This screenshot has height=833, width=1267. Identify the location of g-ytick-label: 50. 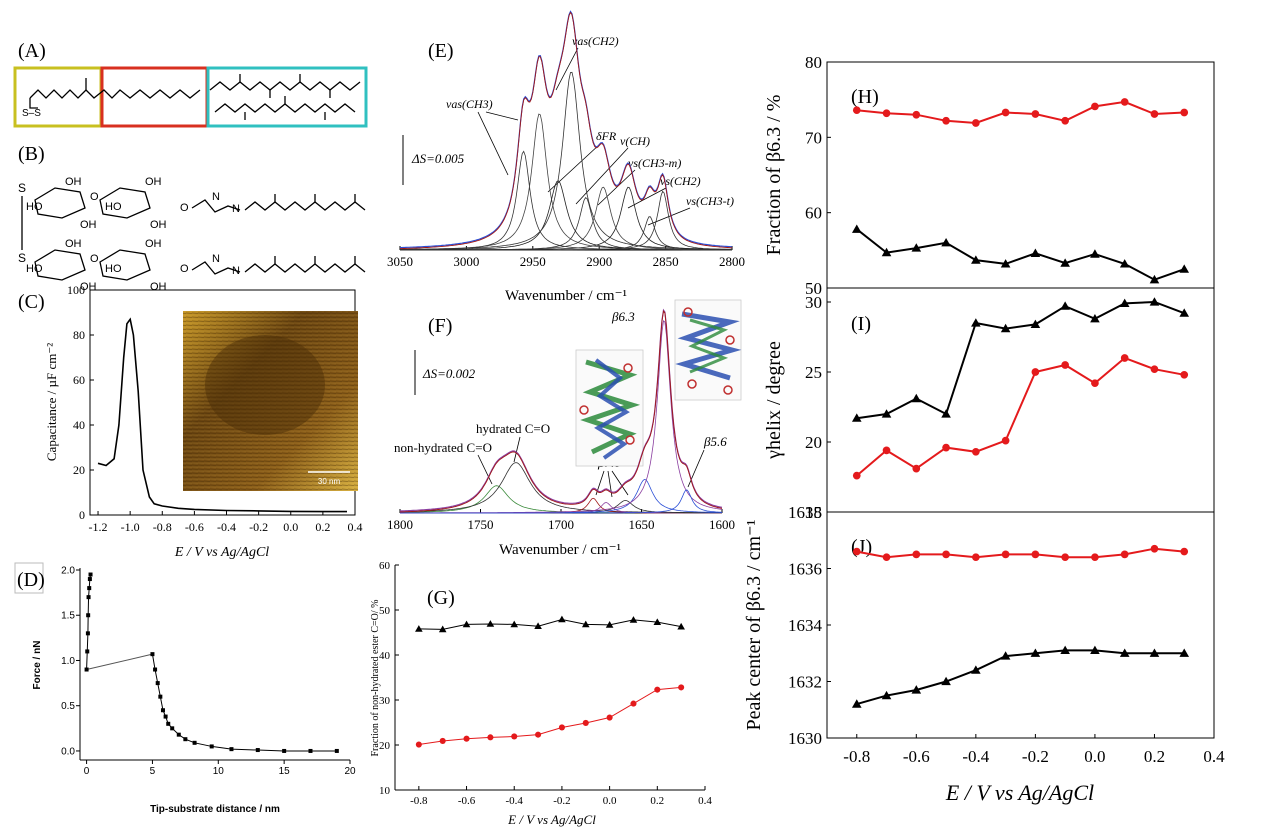
(385, 611).